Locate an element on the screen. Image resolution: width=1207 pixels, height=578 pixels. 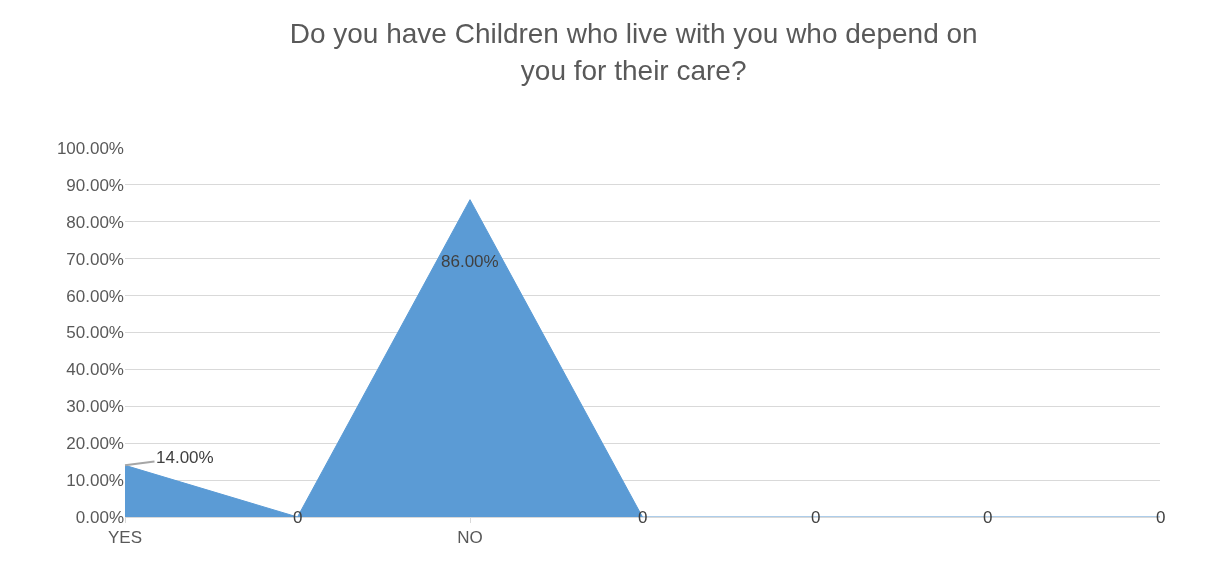
y-tick-label: 10.00% is located at coordinates (95, 481).